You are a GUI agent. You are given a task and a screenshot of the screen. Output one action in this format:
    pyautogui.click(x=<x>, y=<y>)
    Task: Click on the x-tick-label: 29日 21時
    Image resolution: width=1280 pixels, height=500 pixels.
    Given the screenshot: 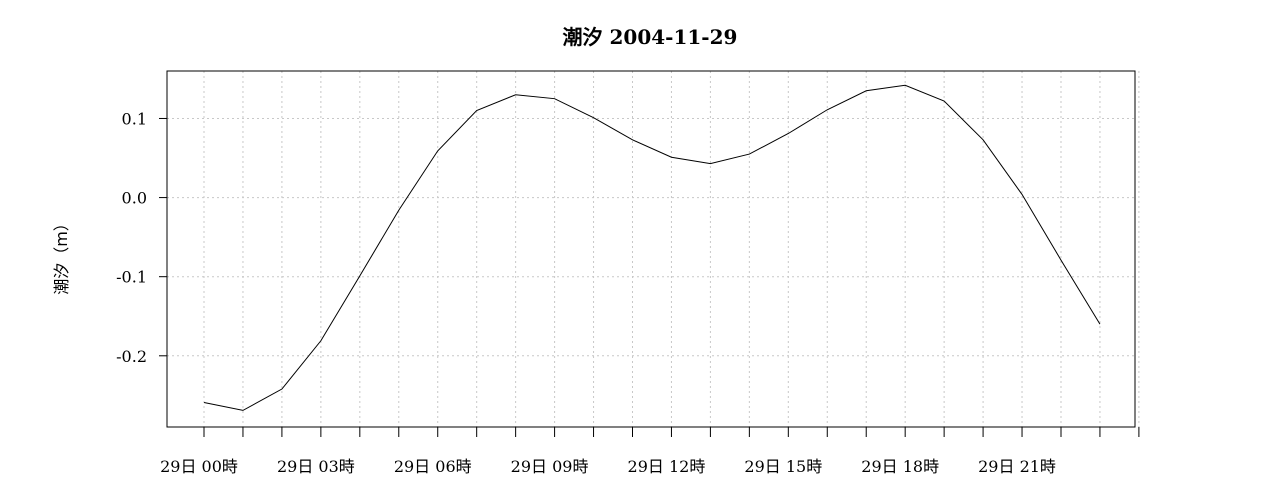 What is the action you would take?
    pyautogui.click(x=1017, y=466)
    